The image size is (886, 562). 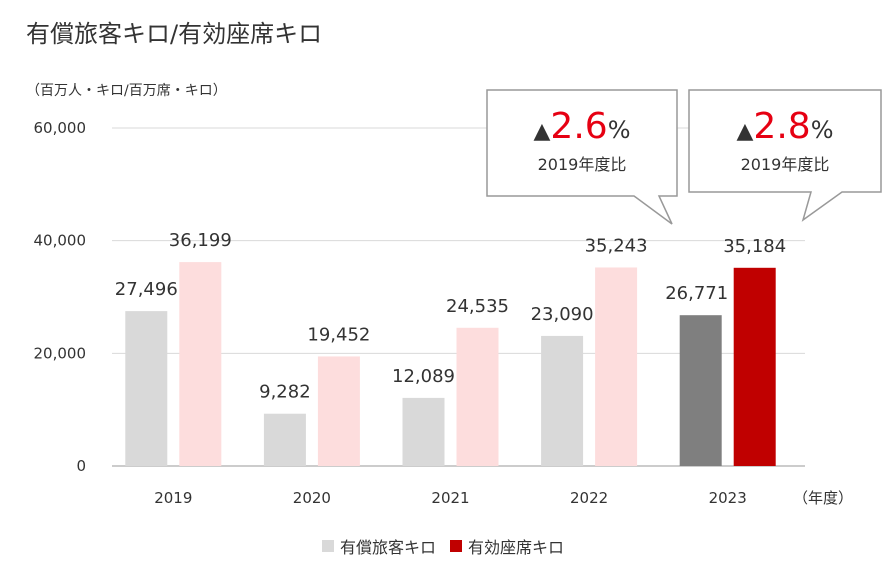 I want to click on legend-swatch-seat, so click(x=456, y=546).